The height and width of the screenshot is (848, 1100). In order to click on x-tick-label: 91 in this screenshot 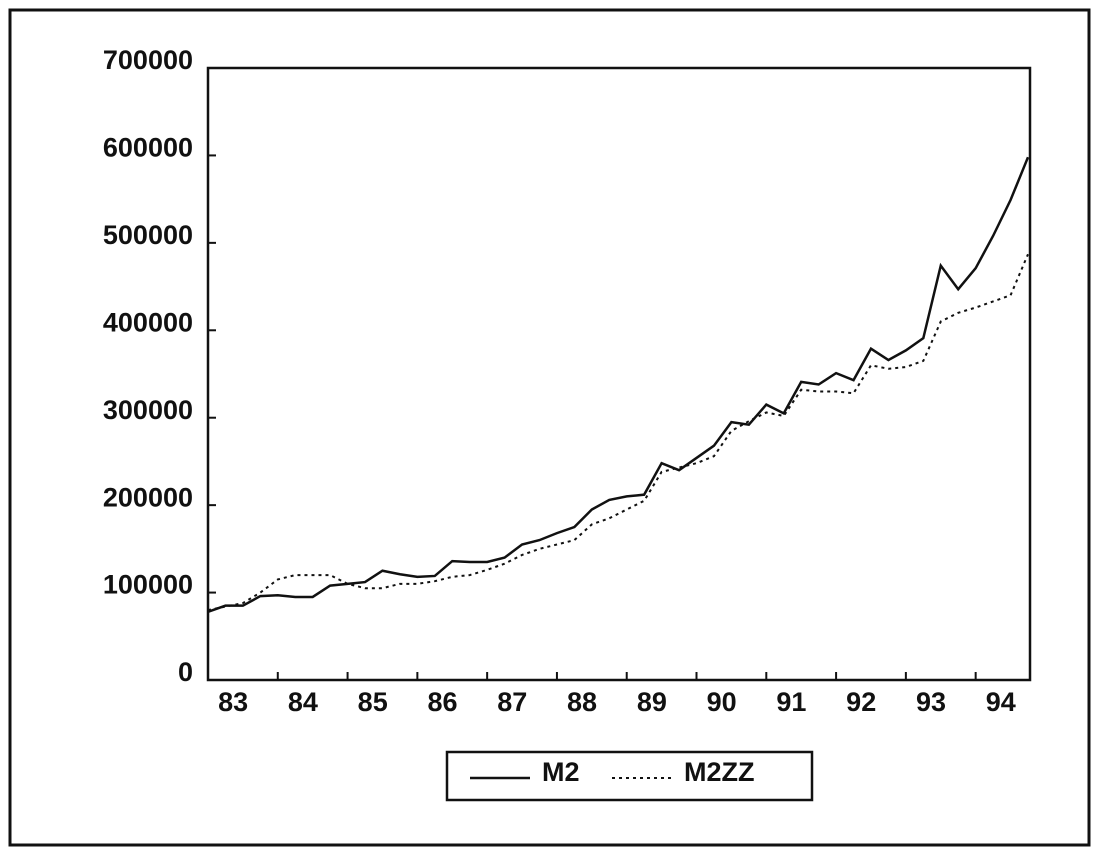, I will do `click(791, 702)`.